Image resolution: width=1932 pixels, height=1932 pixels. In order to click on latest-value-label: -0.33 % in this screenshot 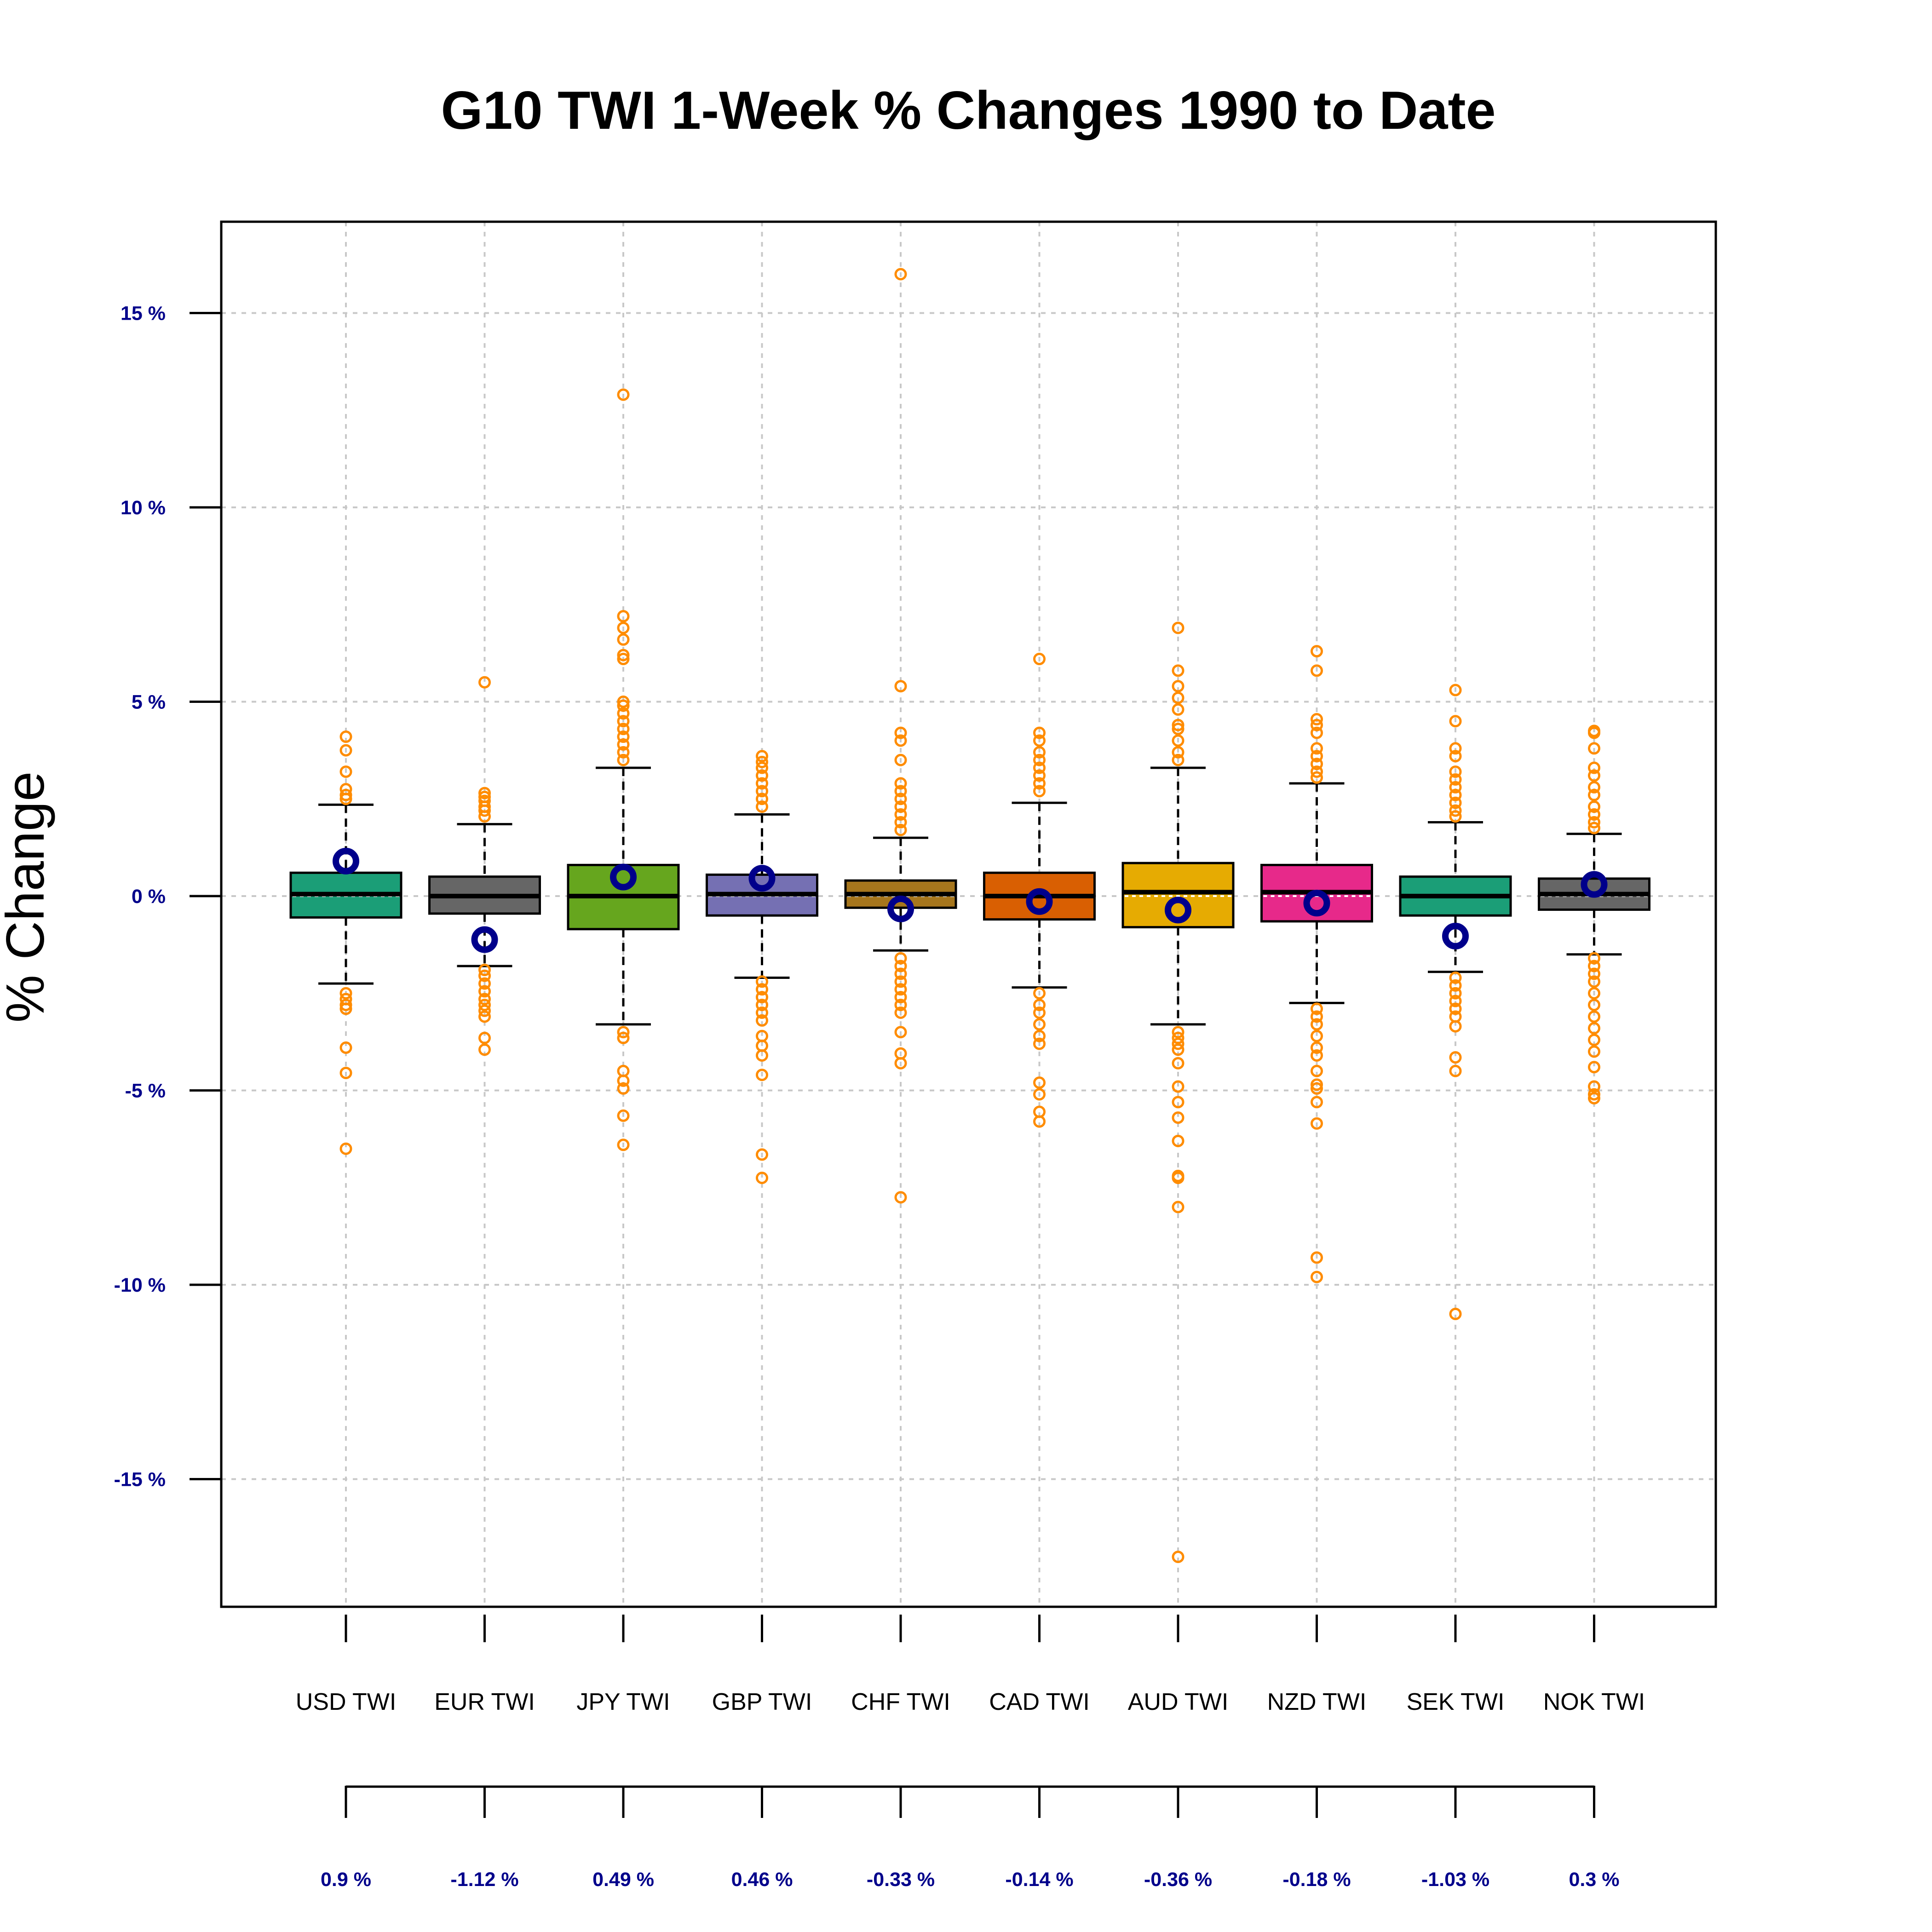, I will do `click(901, 1880)`.